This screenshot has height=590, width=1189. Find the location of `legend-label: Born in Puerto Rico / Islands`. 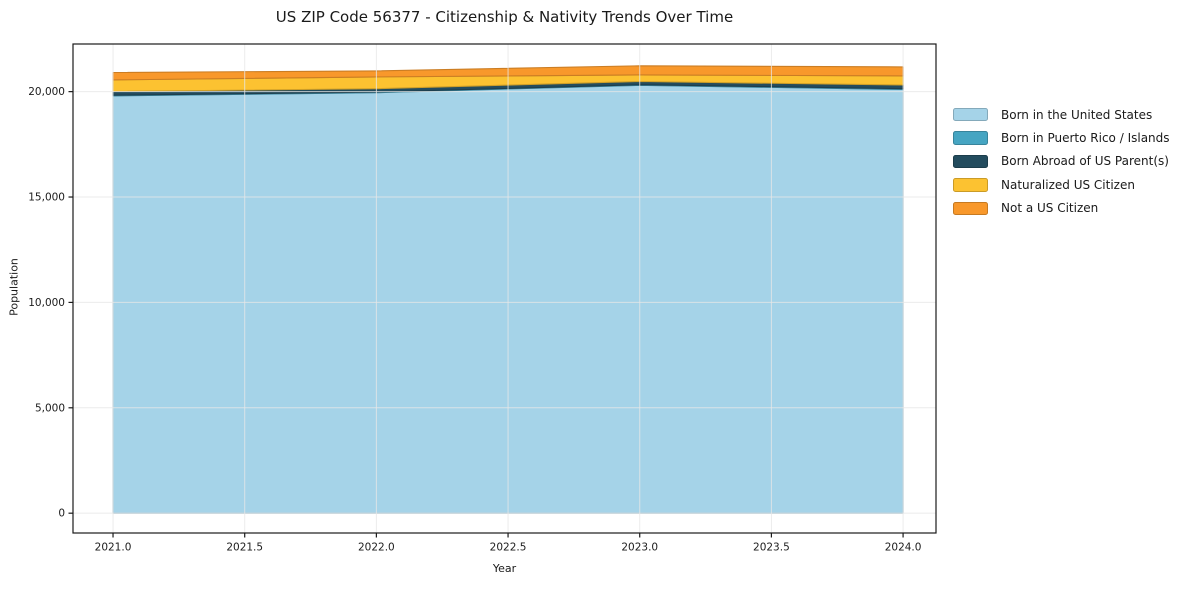

legend-label: Born in Puerto Rico / Islands is located at coordinates (1085, 138).